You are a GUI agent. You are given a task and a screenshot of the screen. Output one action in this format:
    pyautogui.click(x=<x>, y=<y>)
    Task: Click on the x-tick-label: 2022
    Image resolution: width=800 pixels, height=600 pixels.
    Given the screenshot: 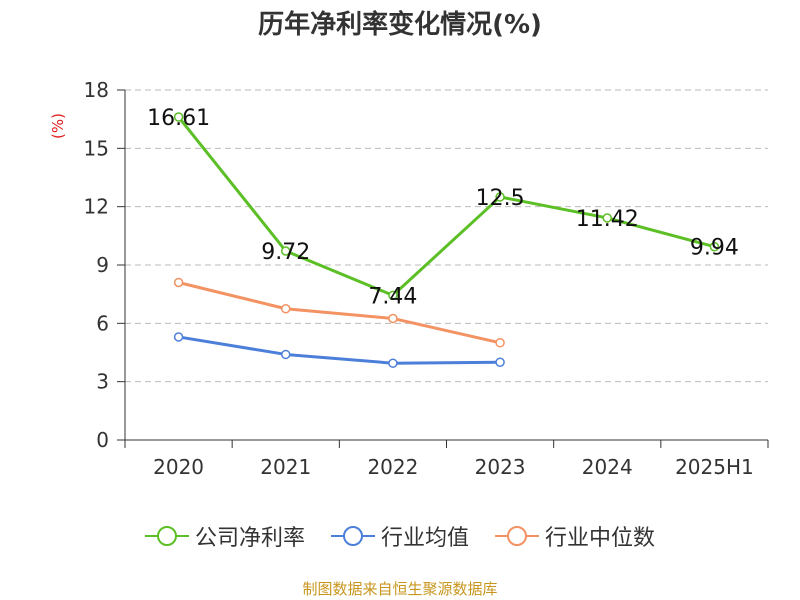 What is the action you would take?
    pyautogui.click(x=392, y=467)
    